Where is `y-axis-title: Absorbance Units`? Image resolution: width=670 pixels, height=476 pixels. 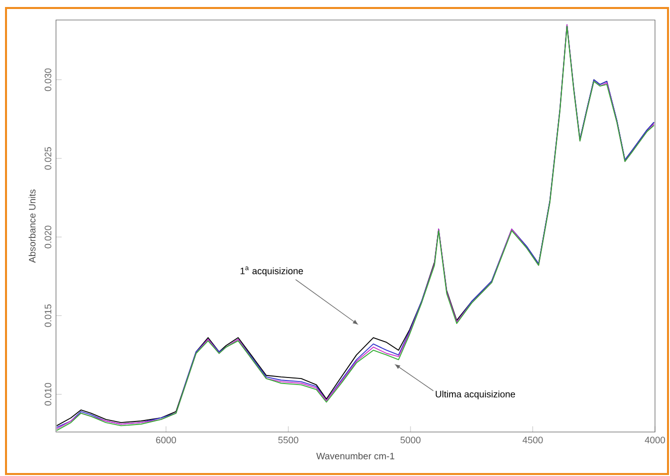 y-axis-title: Absorbance Units is located at coordinates (32, 226).